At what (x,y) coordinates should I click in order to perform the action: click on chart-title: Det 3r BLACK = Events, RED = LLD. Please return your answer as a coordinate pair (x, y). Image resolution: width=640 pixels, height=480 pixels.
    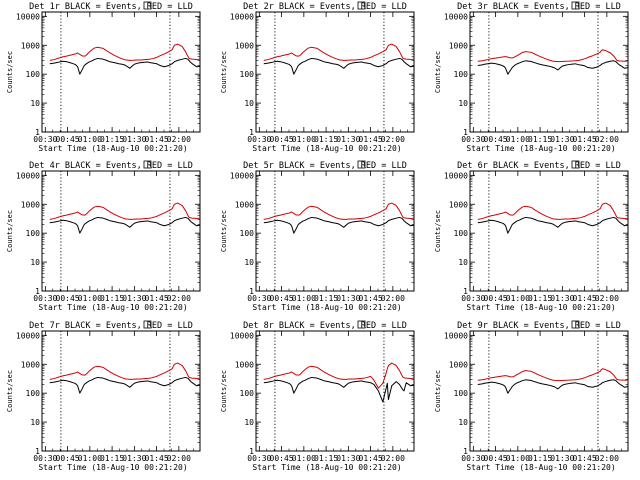
    Looking at the image, I should click on (539, 7).